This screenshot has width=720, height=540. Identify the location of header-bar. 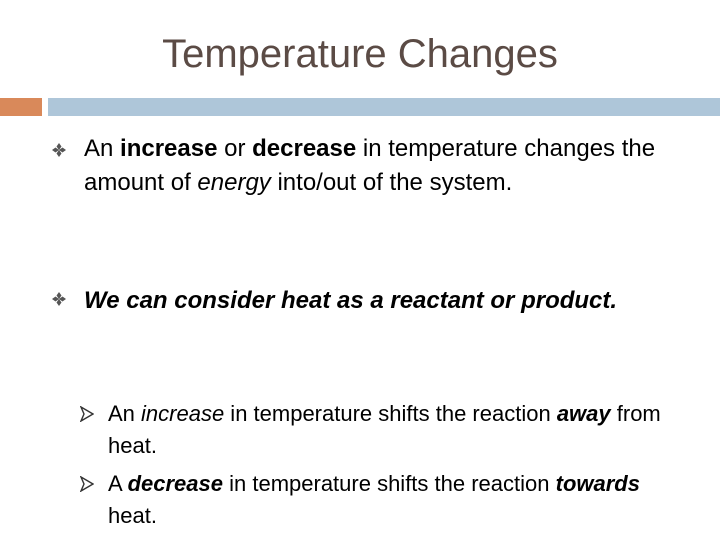
(384, 107).